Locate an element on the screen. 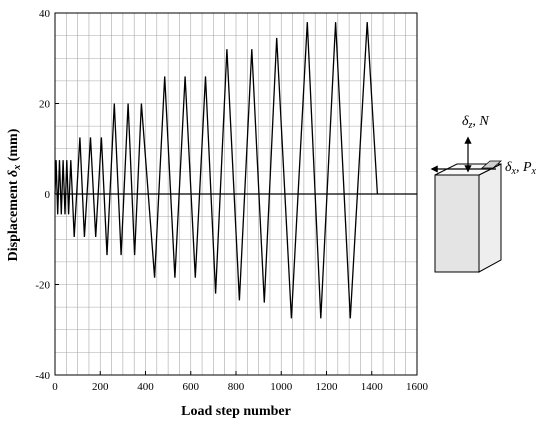 The width and height of the screenshot is (550, 423). vertical-load-label: δz, N is located at coordinates (475, 122).